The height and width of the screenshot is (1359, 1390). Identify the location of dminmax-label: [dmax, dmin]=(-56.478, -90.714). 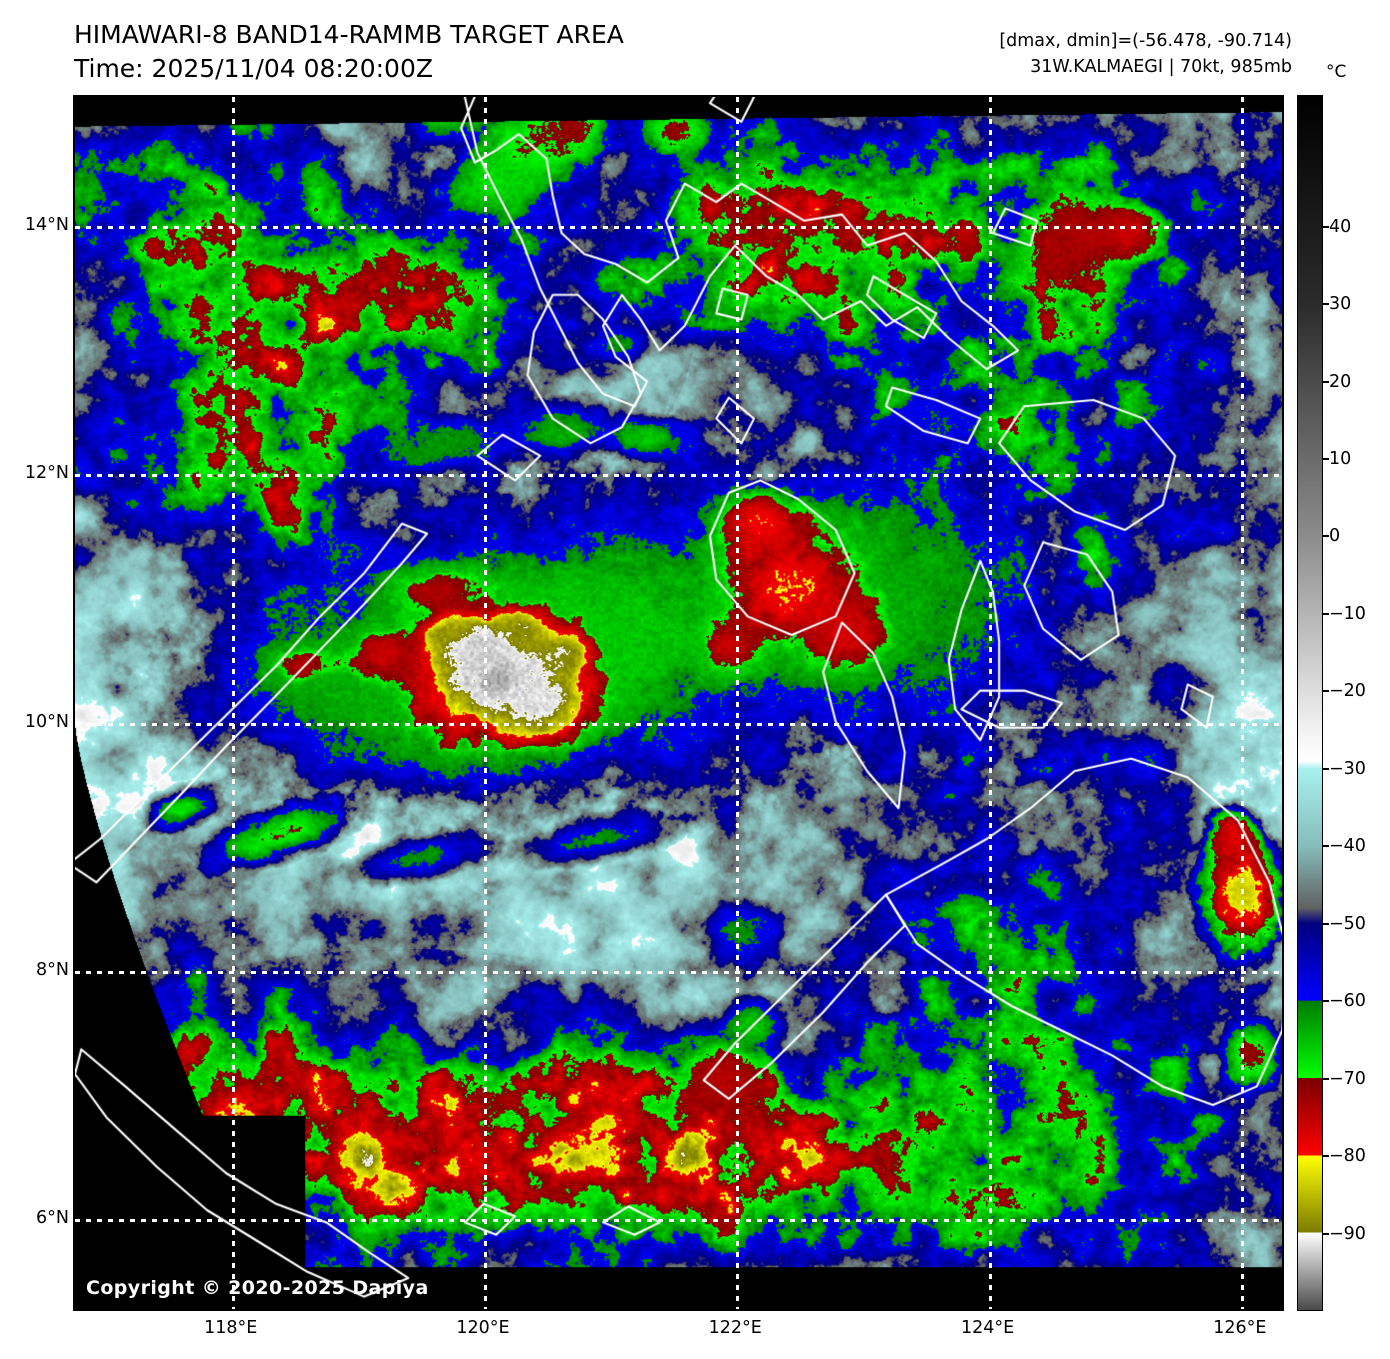
(1145, 41).